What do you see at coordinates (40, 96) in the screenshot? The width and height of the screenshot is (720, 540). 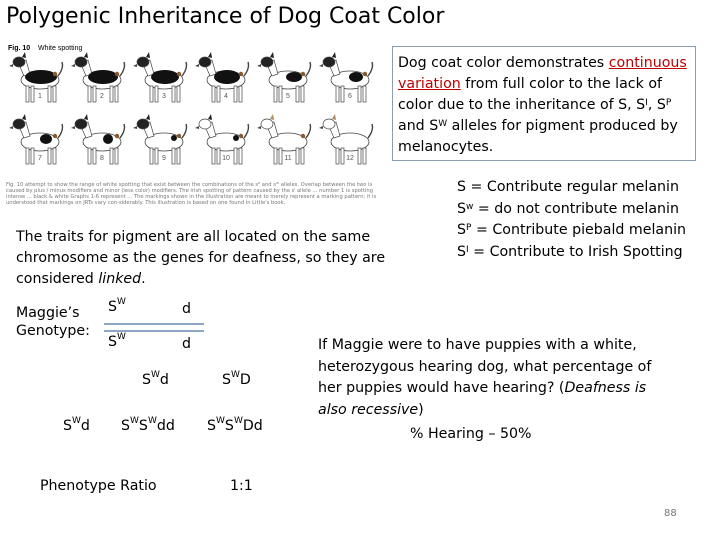 I see `dog-number: 1` at bounding box center [40, 96].